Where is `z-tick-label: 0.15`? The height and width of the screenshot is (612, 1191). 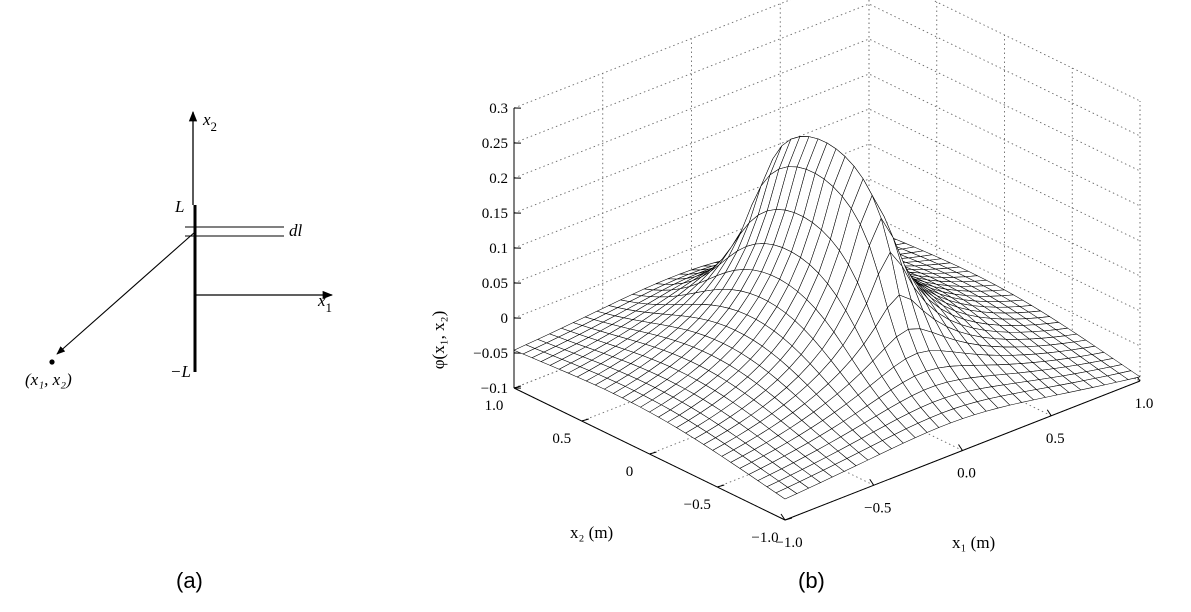 z-tick-label: 0.15 is located at coordinates (495, 214).